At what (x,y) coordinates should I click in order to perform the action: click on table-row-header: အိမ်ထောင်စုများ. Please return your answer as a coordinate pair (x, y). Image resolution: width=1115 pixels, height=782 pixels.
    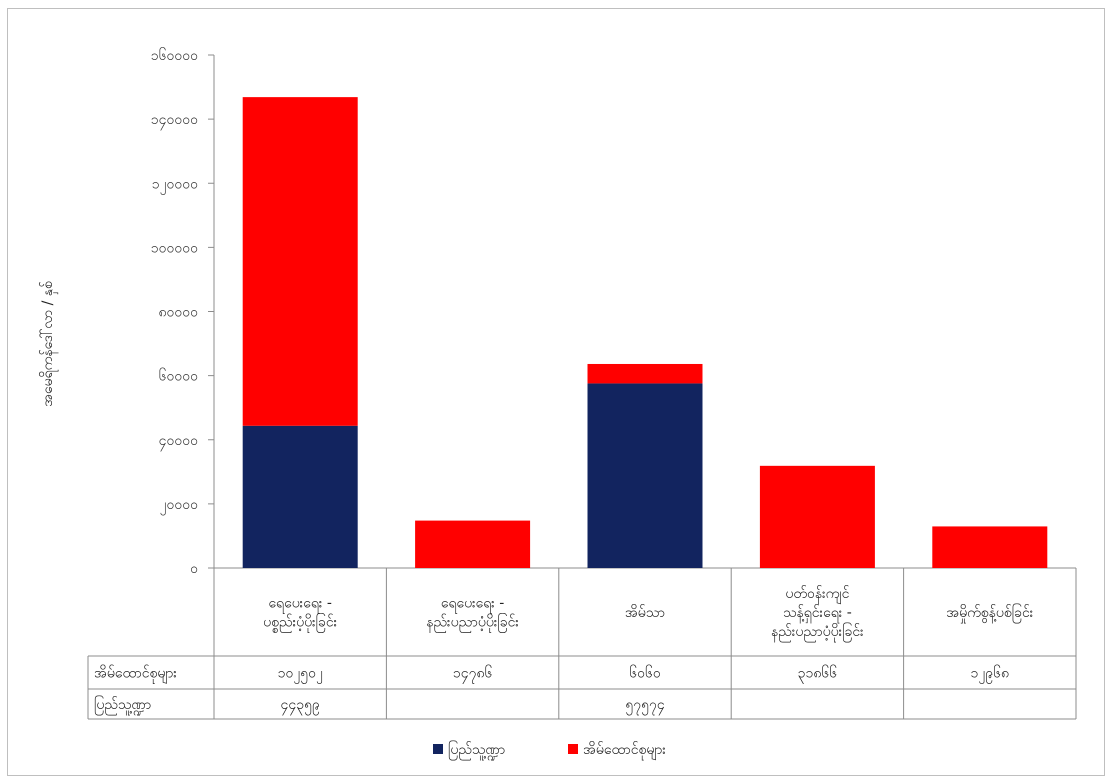
    Looking at the image, I should click on (135, 675).